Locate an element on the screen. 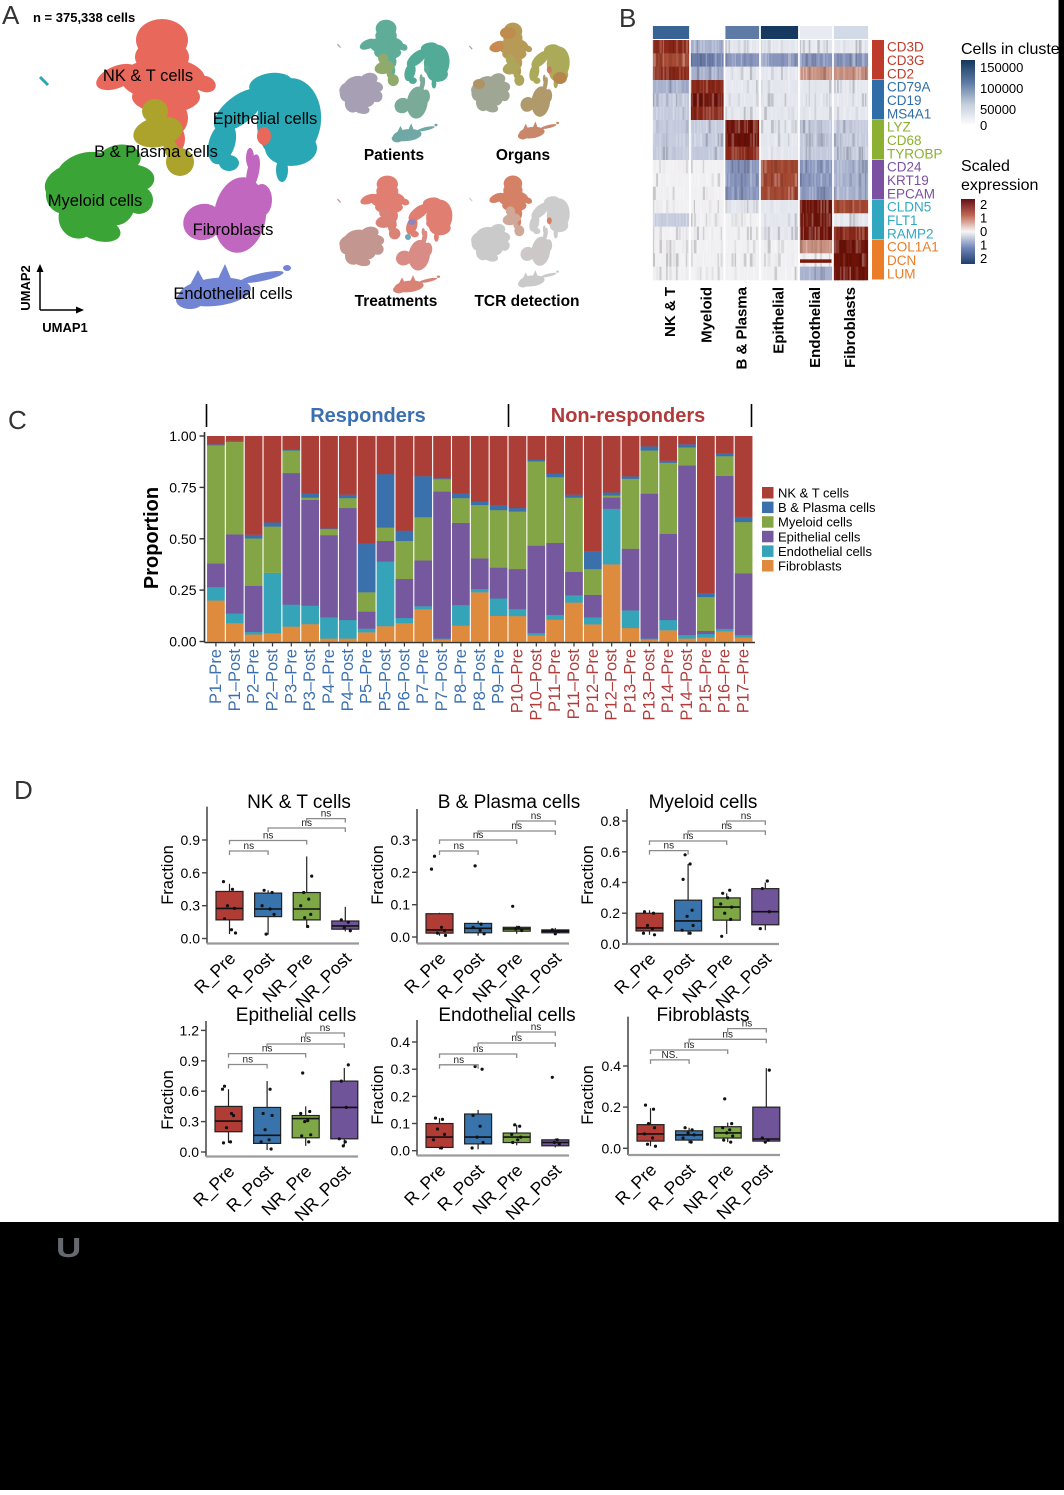 The height and width of the screenshot is (1495, 1064). svg-text: P1–Pre is located at coordinates (216, 676).